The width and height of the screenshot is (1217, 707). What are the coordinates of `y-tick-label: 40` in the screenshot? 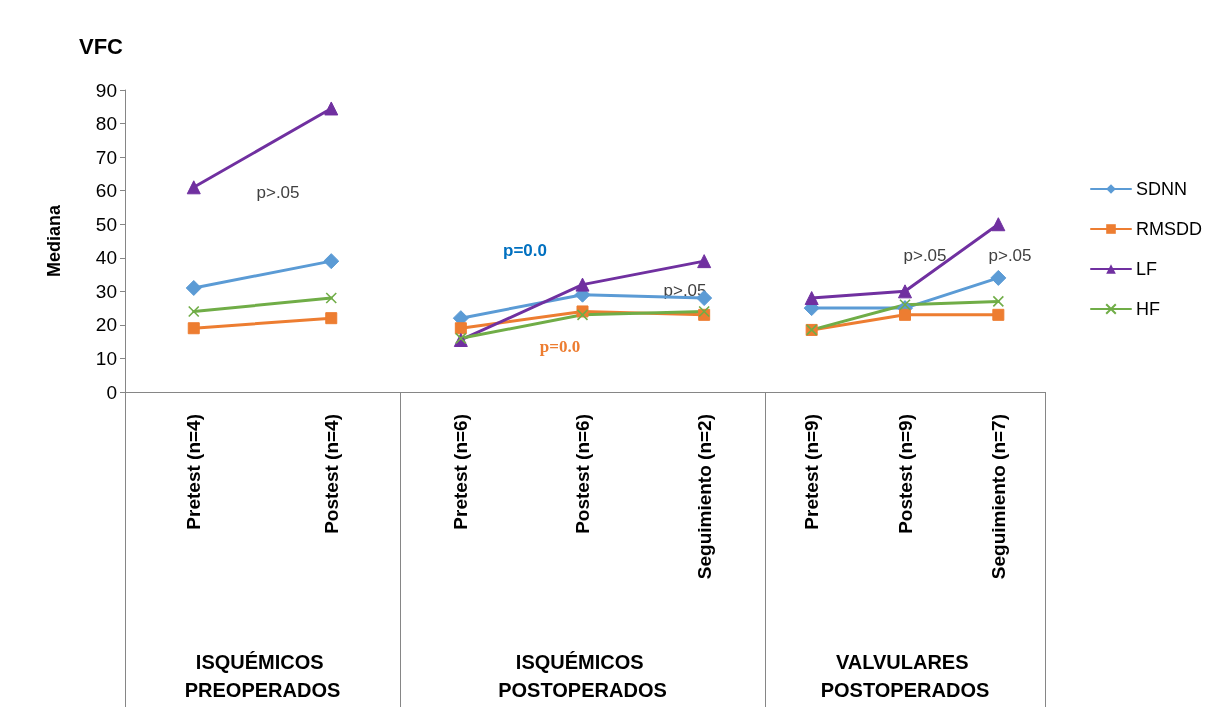 It's located at (106, 258).